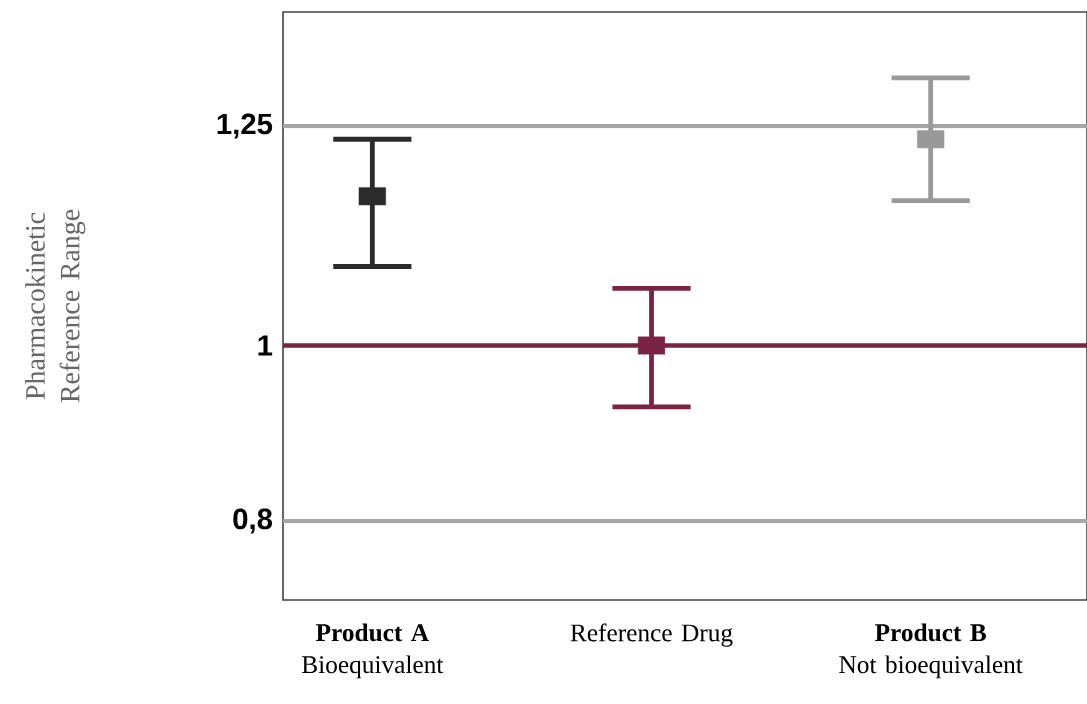 The height and width of the screenshot is (704, 1087). Describe the element at coordinates (253, 521) in the screenshot. I see `y-tick-label: 0,8` at that location.